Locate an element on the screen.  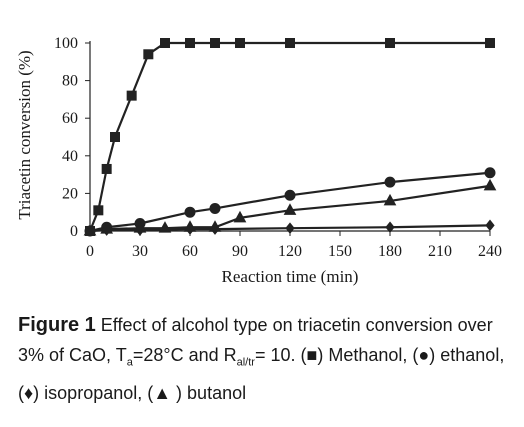
x-axis-title: Reaction time (min) is located at coordinates (290, 276).